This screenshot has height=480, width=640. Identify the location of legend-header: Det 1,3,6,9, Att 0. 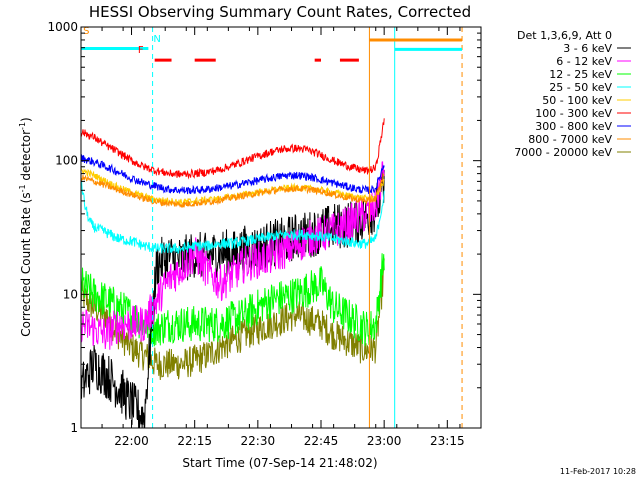
(564, 35).